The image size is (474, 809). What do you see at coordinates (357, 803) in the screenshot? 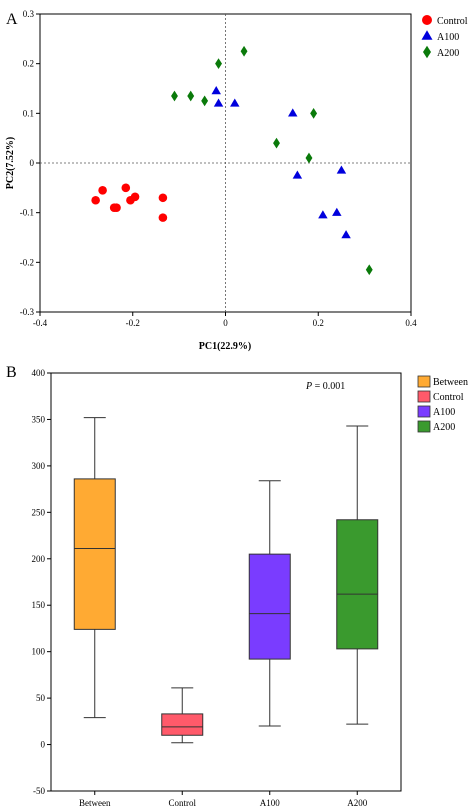
I see `box-x-tick-label: A200` at bounding box center [357, 803].